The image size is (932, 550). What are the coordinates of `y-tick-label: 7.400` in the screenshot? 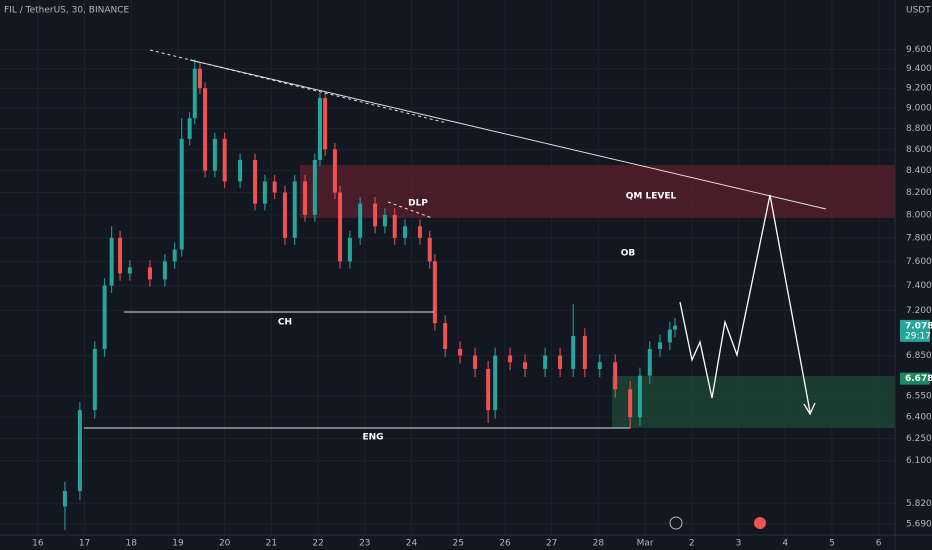 It's located at (919, 286).